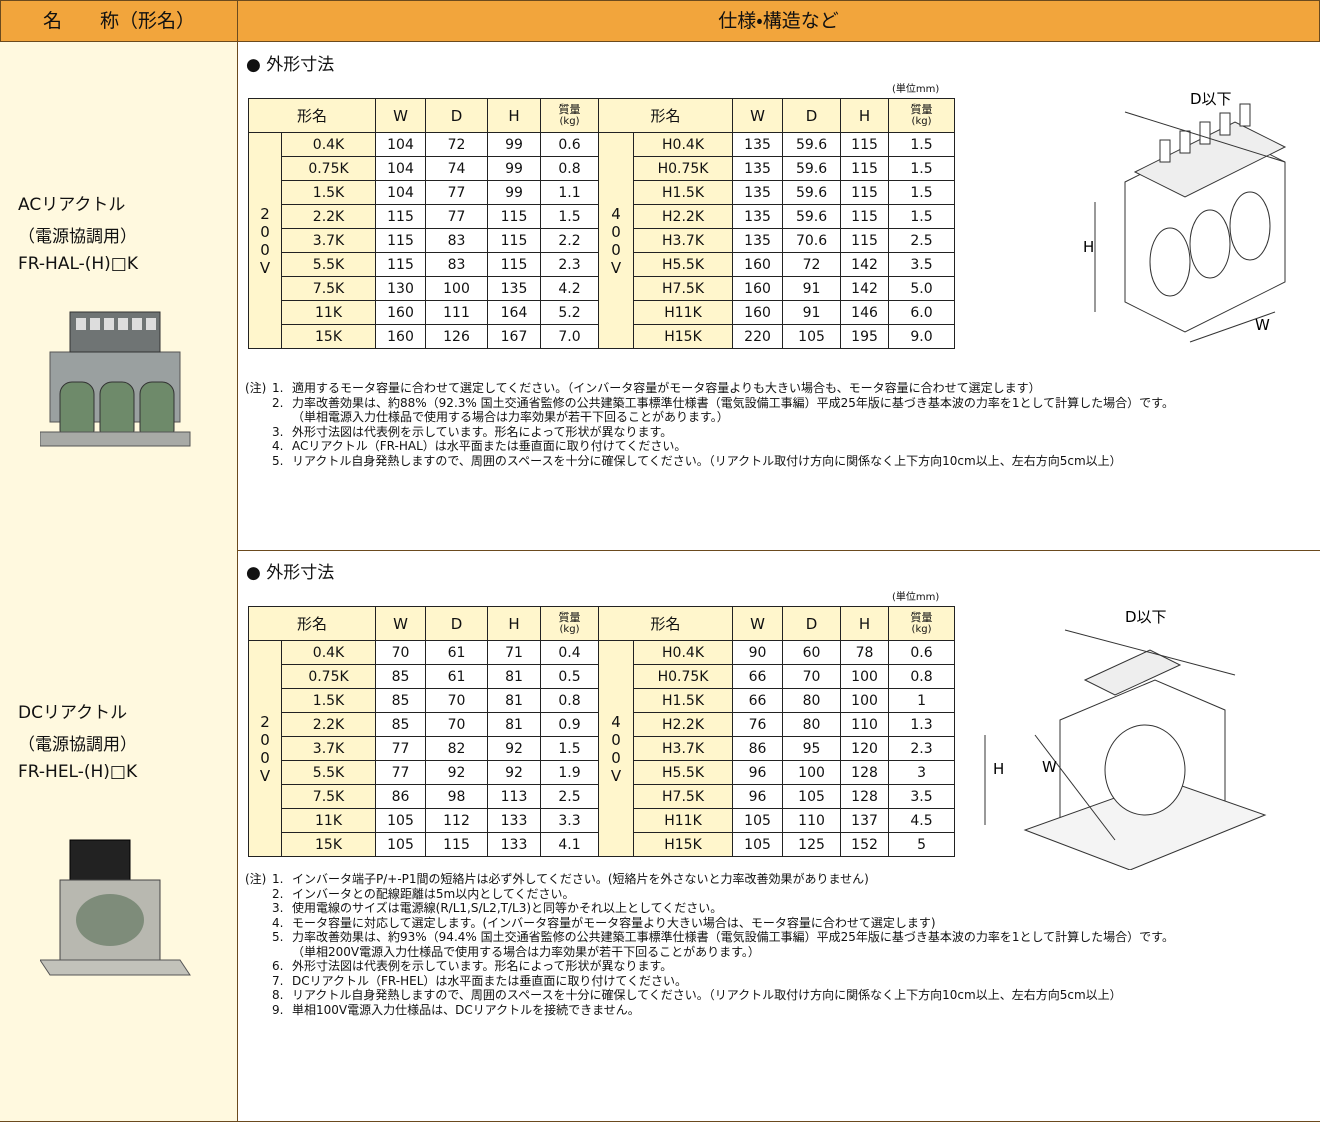 The height and width of the screenshot is (1122, 1320). Describe the element at coordinates (514, 820) in the screenshot. I see `dimension-value: 133` at that location.